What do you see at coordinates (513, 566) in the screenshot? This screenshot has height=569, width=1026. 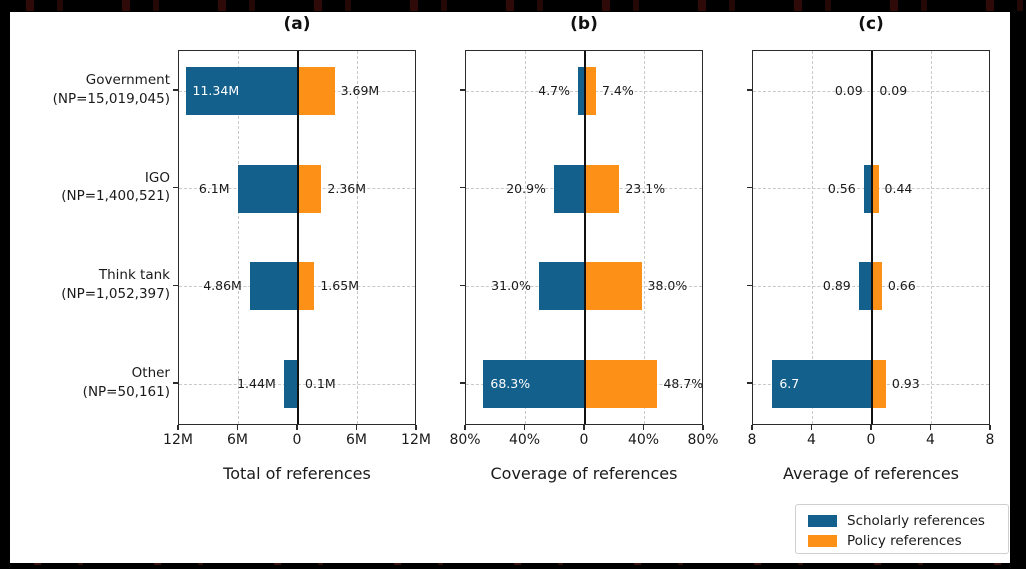 I see `clipped-caption-bottom` at bounding box center [513, 566].